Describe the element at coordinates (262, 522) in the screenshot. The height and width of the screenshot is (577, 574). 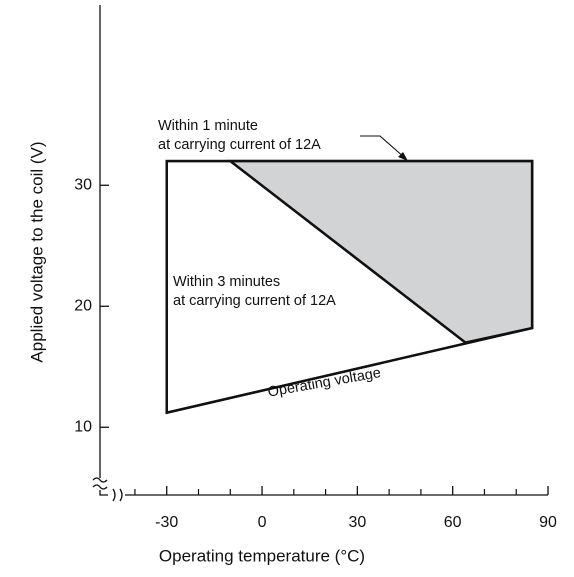
I see `x-tick-label: 0` at that location.